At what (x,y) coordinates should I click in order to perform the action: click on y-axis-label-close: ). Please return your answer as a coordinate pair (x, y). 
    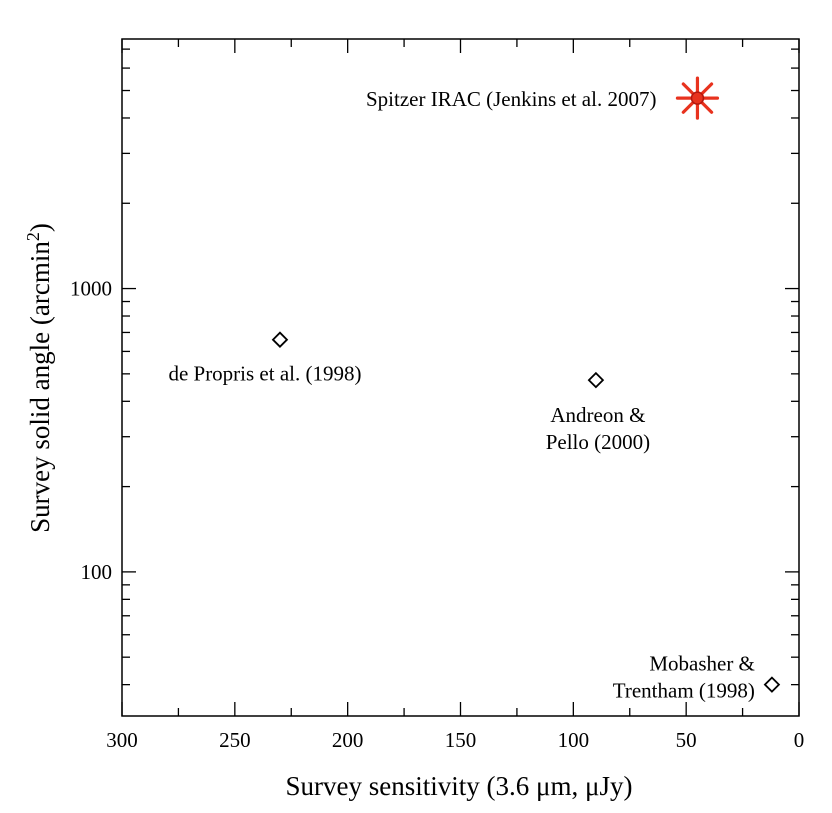
    Looking at the image, I should click on (40, 227).